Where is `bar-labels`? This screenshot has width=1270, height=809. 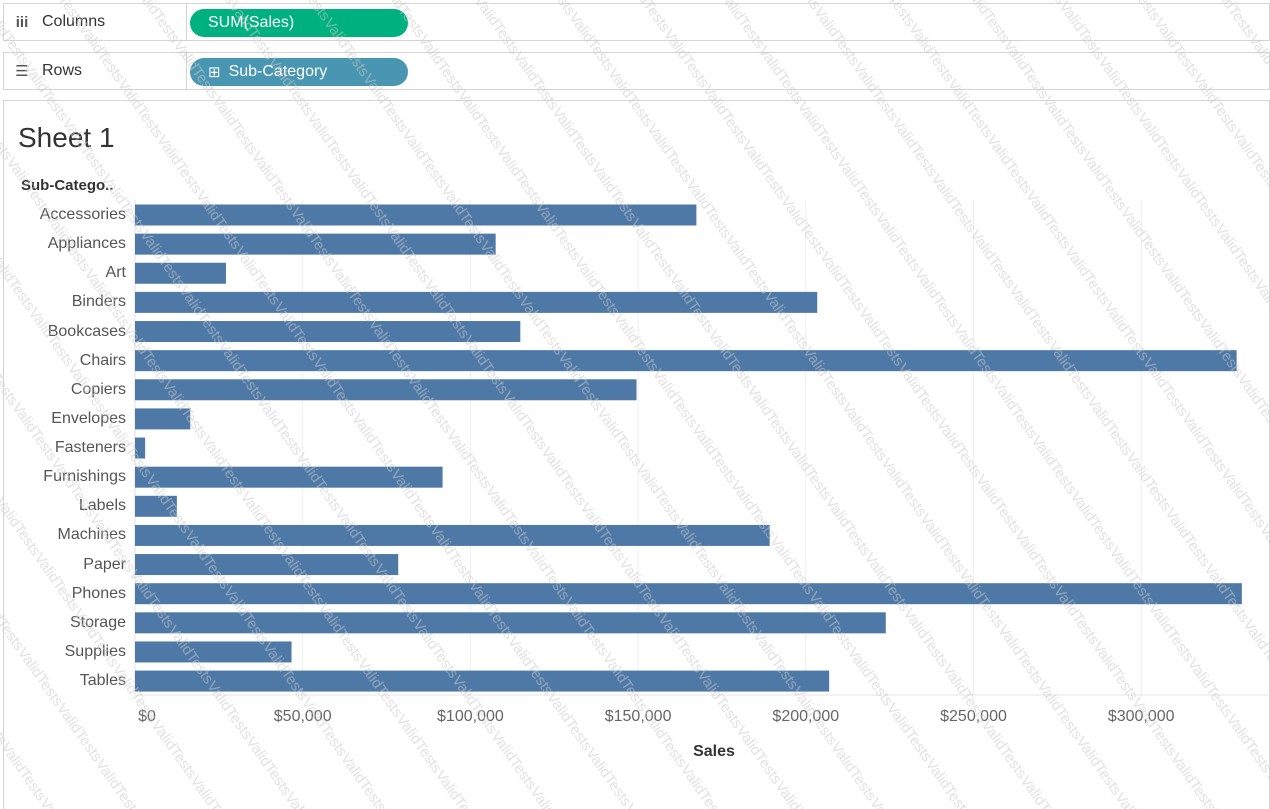 bar-labels is located at coordinates (156, 506).